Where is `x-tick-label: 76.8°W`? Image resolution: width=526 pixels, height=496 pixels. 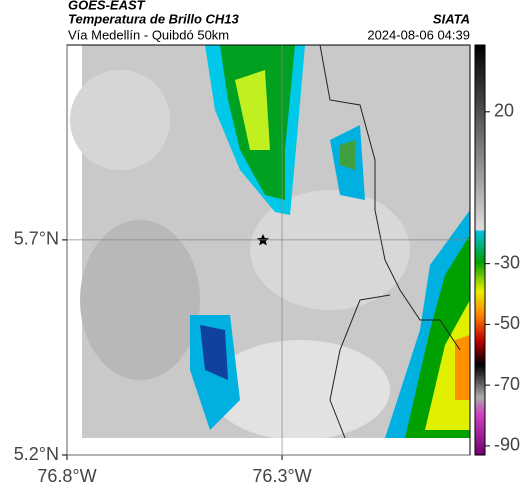
x-tick-label: 76.8°W is located at coordinates (66, 476).